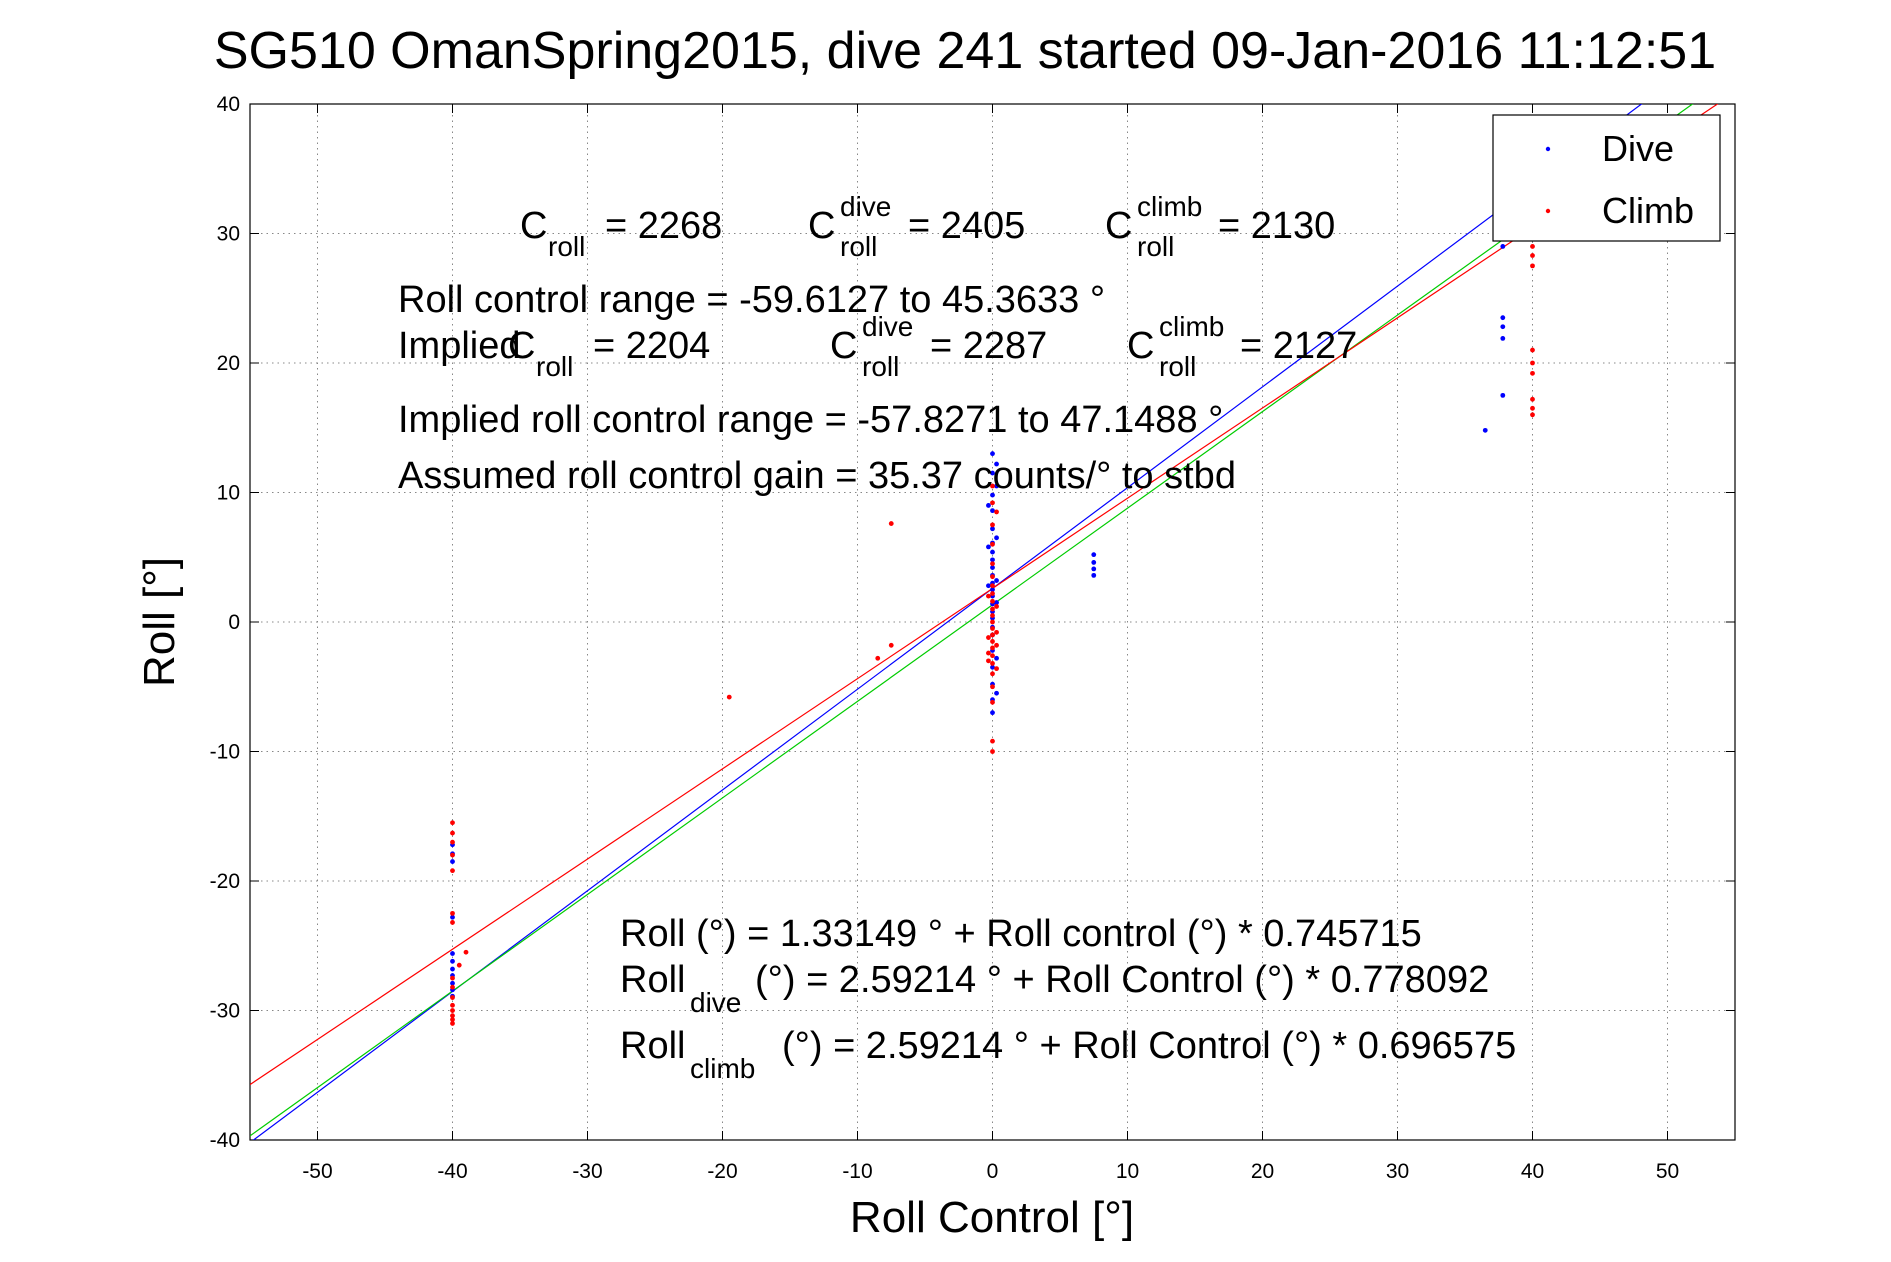  I want to click on y-tick-labels: -40 -30 -20 -10 0 10 20 30 40, so click(225, 622).